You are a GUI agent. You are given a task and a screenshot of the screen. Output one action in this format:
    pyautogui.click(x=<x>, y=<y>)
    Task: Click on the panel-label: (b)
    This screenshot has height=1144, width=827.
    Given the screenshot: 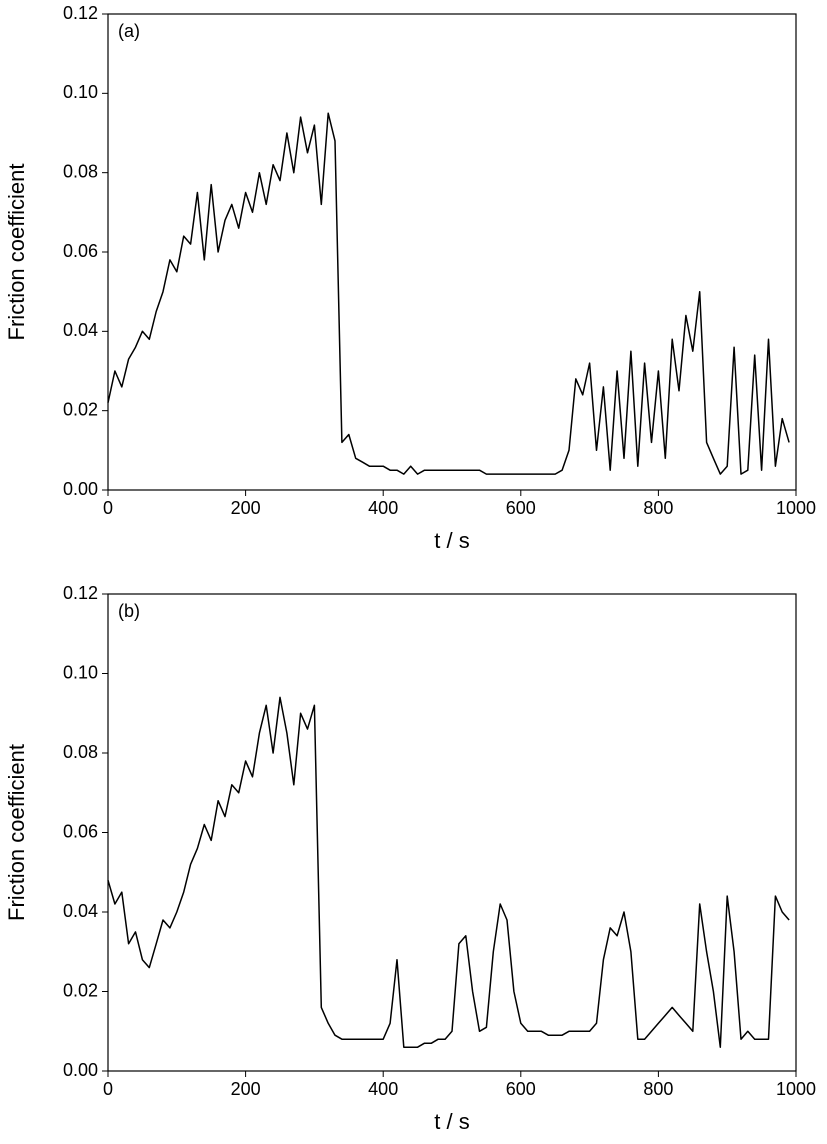 What is the action you would take?
    pyautogui.click(x=129, y=611)
    